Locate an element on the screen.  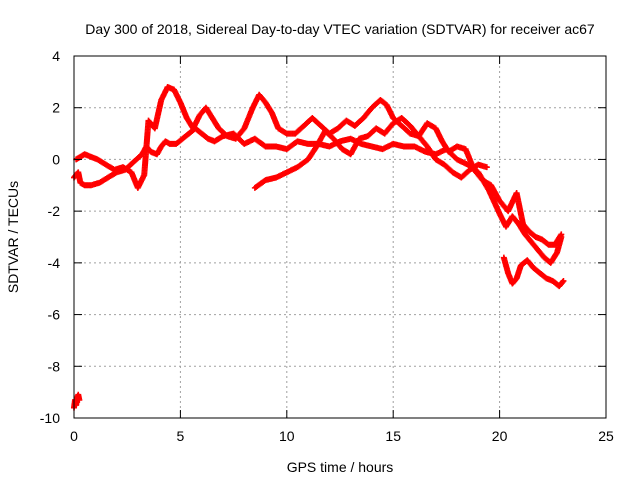
data-point-fill is located at coordinates (562, 281).